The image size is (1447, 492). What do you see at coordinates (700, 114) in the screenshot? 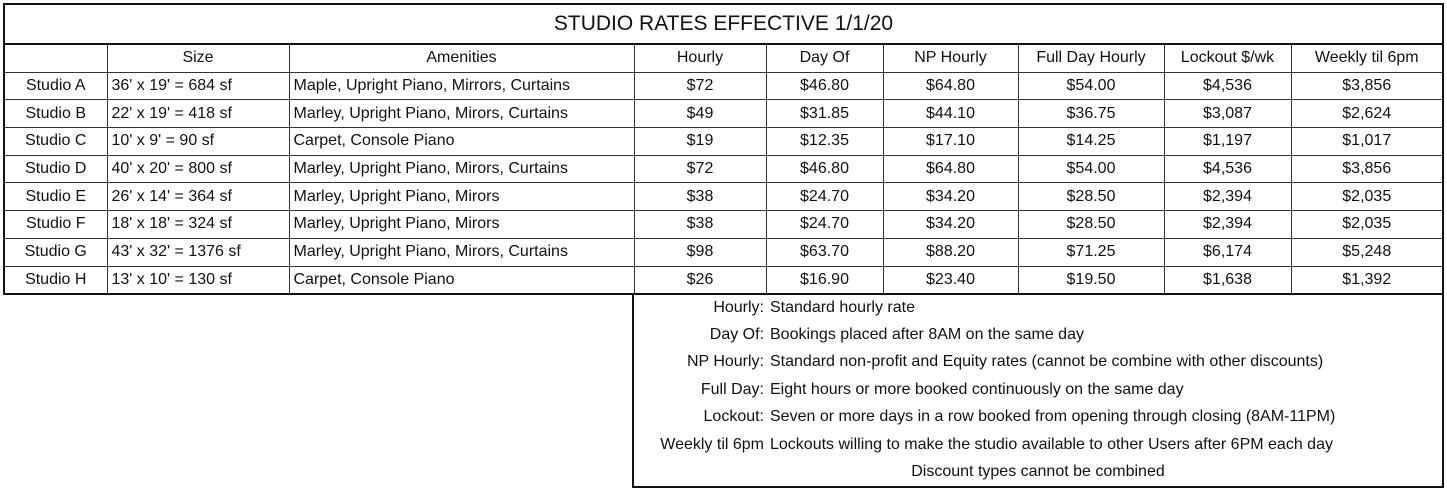
I see `table-cell: $49` at bounding box center [700, 114].